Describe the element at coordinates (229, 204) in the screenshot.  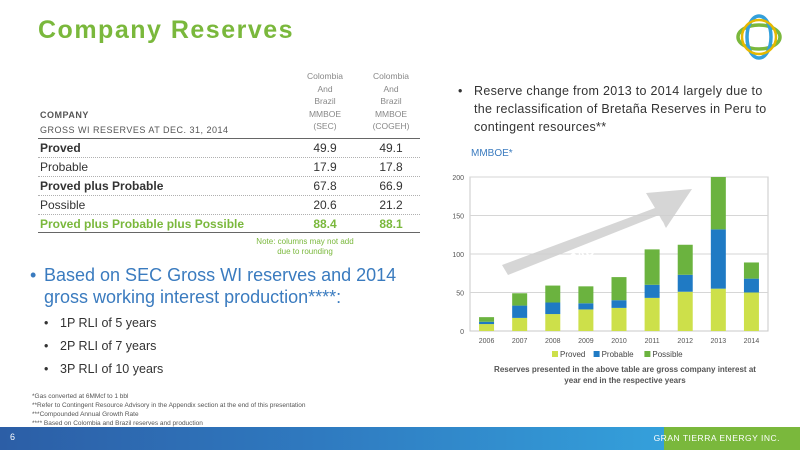
I see `table-row: Possible 20.6 21.2` at that location.